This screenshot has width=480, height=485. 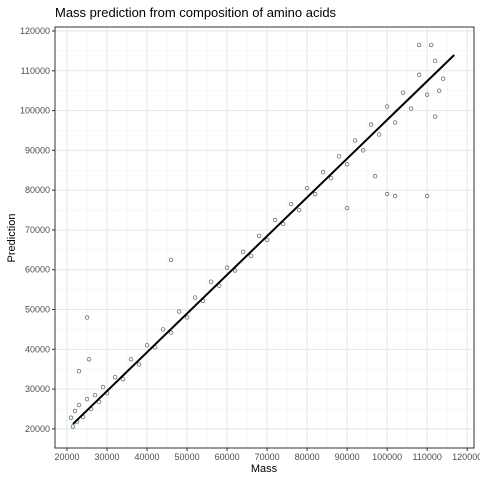 I want to click on x-tick-label: 30000, so click(x=107, y=457).